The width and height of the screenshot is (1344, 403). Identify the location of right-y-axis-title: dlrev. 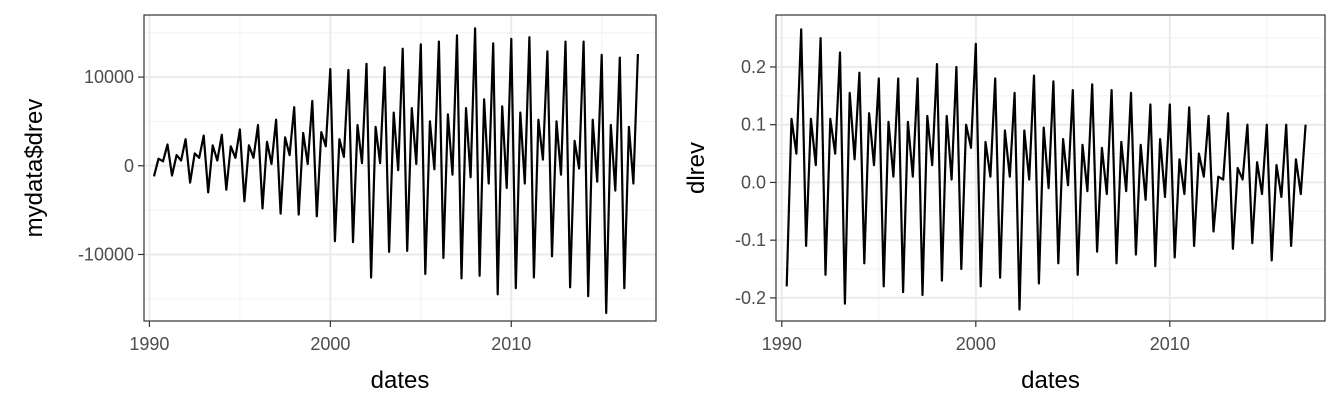
(696, 168).